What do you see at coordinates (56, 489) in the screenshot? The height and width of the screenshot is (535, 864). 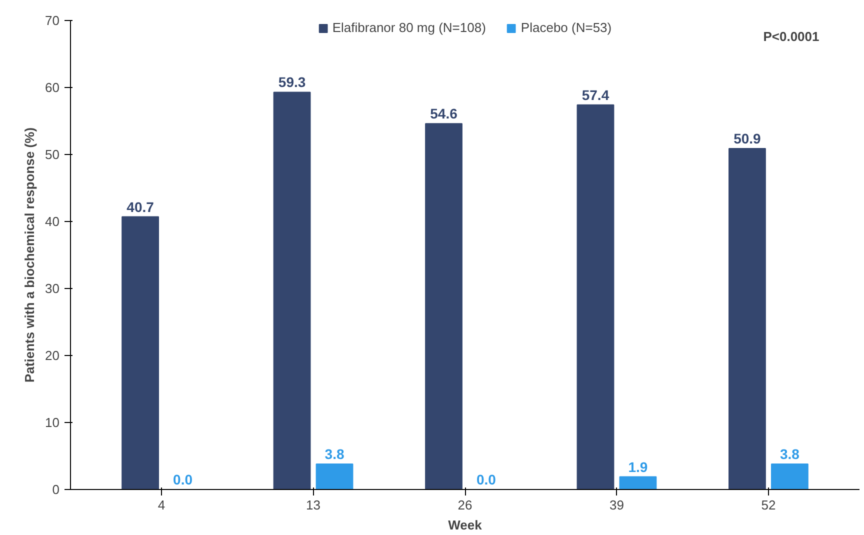 I see `y-tick-label: 0` at bounding box center [56, 489].